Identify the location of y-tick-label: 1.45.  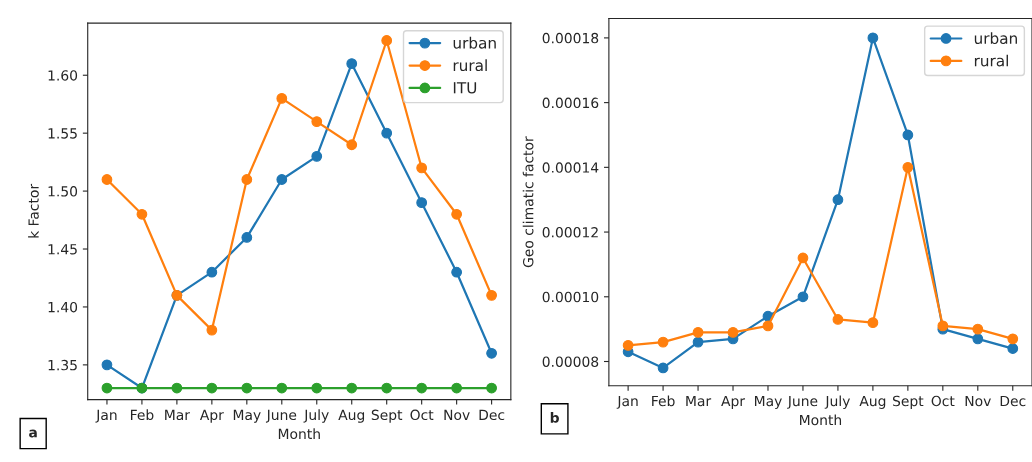
(62, 249).